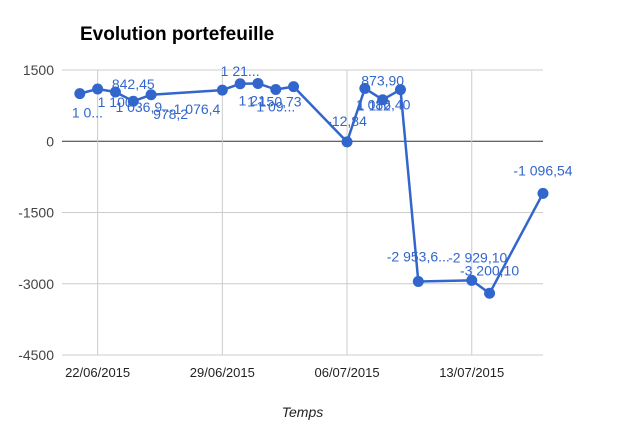  Describe the element at coordinates (222, 372) in the screenshot. I see `x-tick-label: 29/06/2015` at that location.